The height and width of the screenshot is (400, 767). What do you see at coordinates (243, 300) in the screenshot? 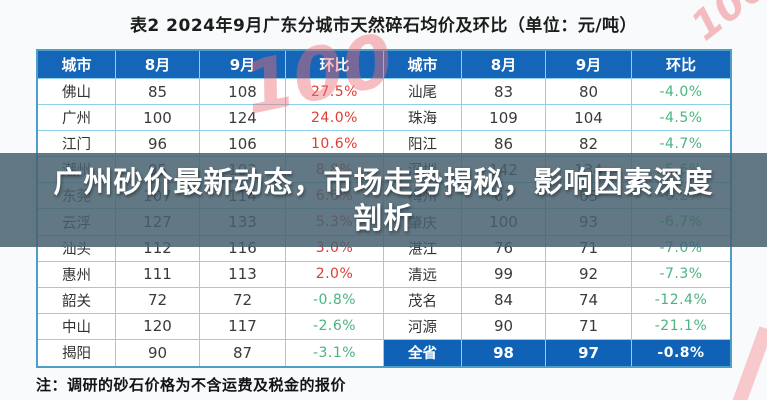
I see `sep-value-cell: 72` at bounding box center [243, 300].